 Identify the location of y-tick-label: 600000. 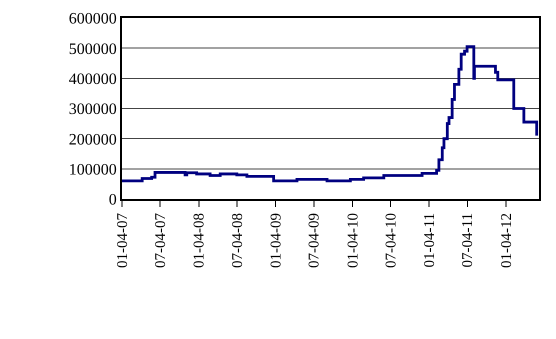
(92, 19).